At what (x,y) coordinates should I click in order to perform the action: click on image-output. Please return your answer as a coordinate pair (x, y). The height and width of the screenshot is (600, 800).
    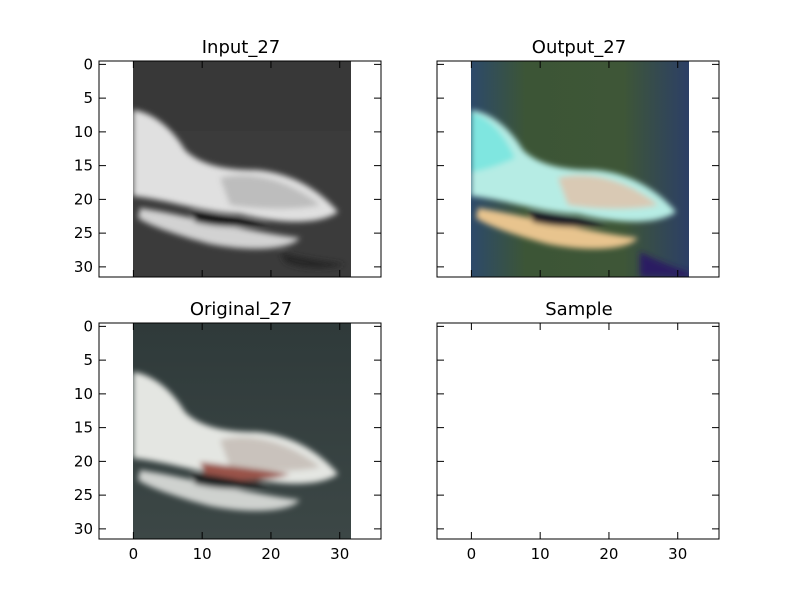
    Looking at the image, I should click on (580, 169).